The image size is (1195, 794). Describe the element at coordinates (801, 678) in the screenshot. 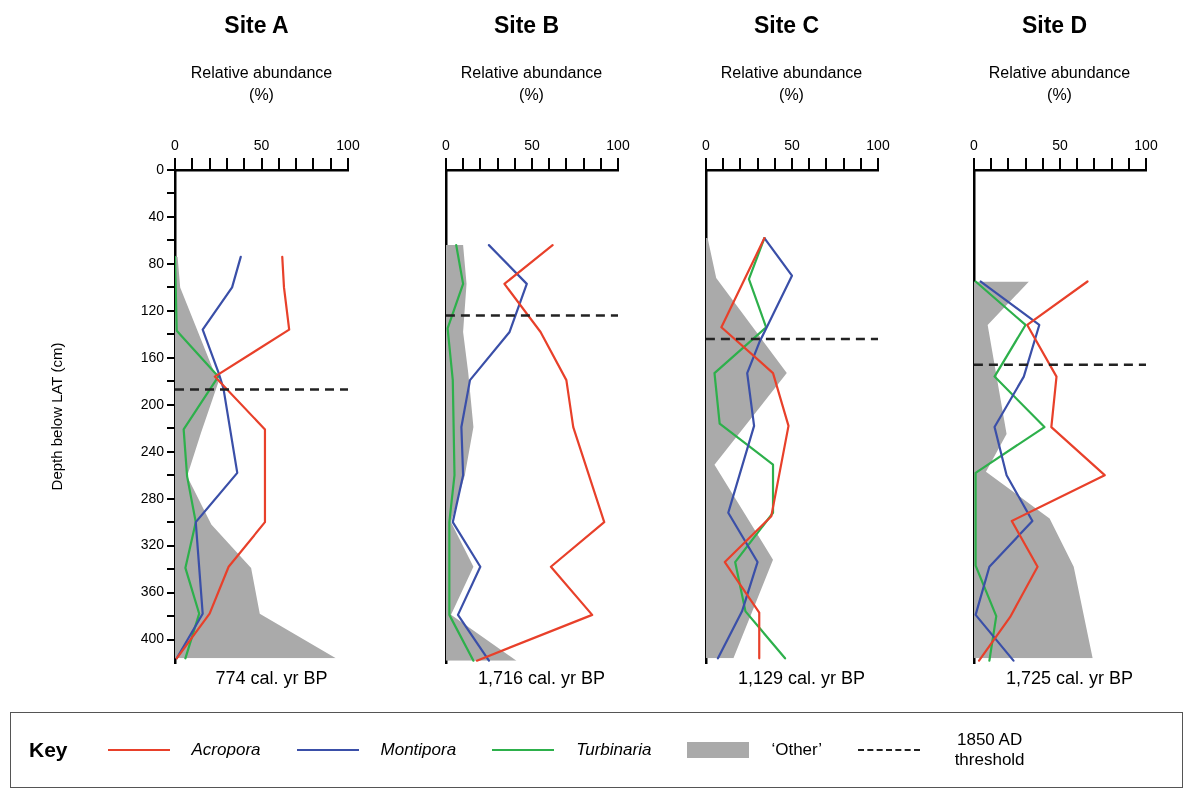

I see `text: 1,129 cal. yr BP` at that location.